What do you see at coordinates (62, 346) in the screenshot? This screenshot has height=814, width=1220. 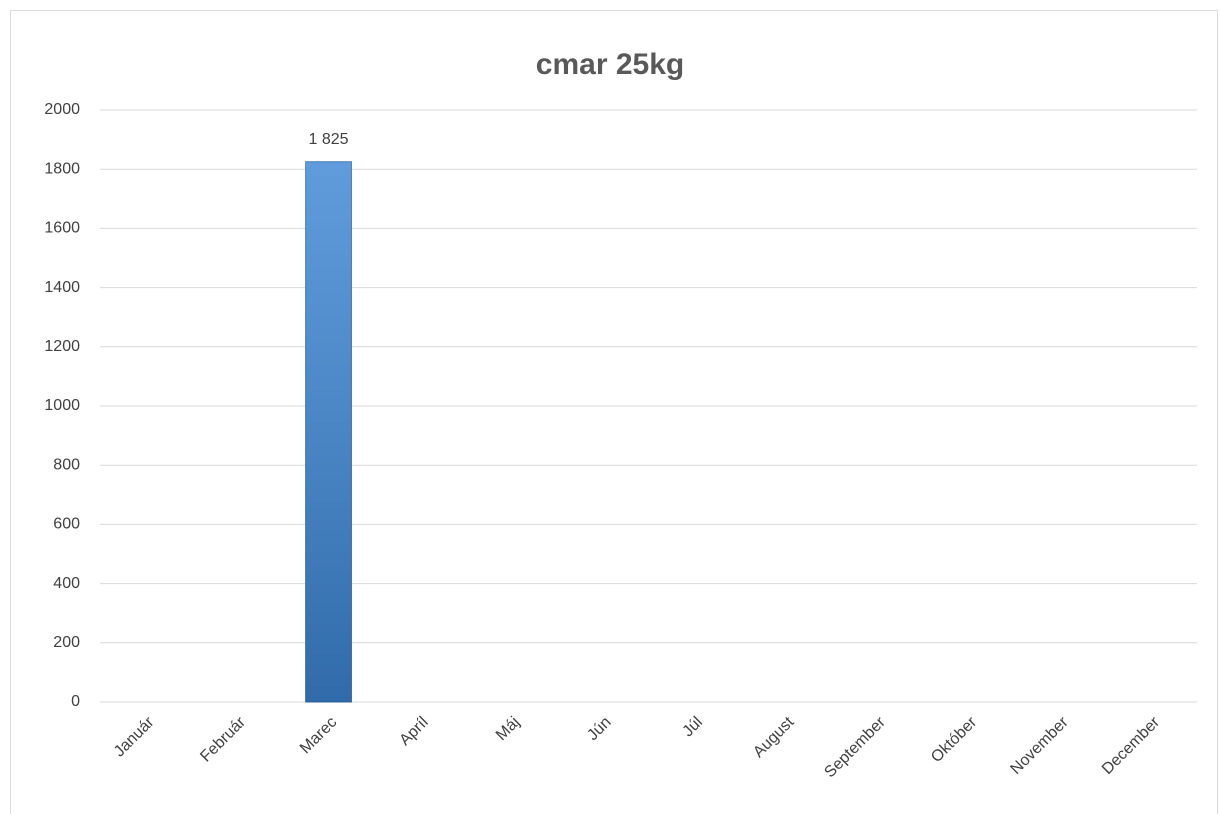 I see `y-tick-label: 1200` at bounding box center [62, 346].